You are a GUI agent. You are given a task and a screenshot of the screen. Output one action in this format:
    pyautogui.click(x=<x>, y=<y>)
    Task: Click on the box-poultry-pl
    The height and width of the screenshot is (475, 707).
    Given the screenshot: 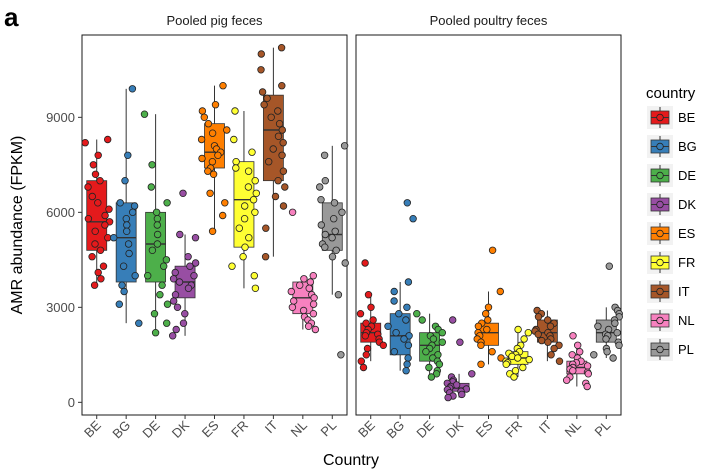 What is the action you would take?
    pyautogui.click(x=606, y=312)
    